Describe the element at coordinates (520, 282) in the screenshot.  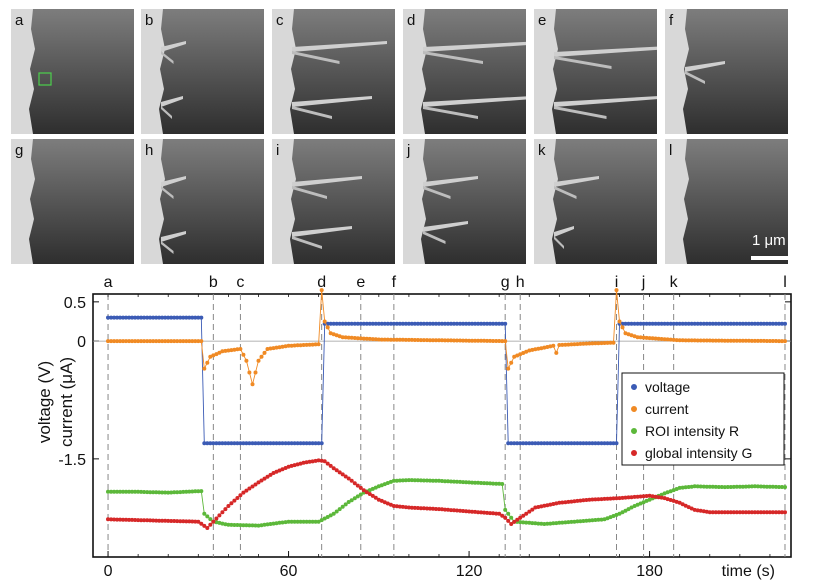
I see `event-label-h: h` at that location.